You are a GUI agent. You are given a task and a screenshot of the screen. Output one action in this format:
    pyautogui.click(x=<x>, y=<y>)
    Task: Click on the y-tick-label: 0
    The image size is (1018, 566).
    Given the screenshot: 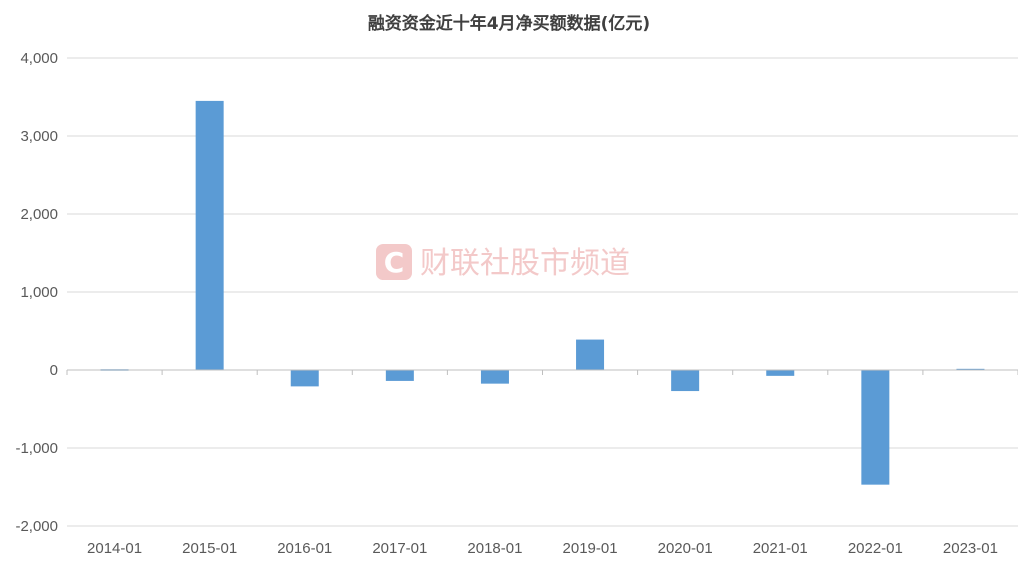 What is the action you would take?
    pyautogui.click(x=54, y=370)
    